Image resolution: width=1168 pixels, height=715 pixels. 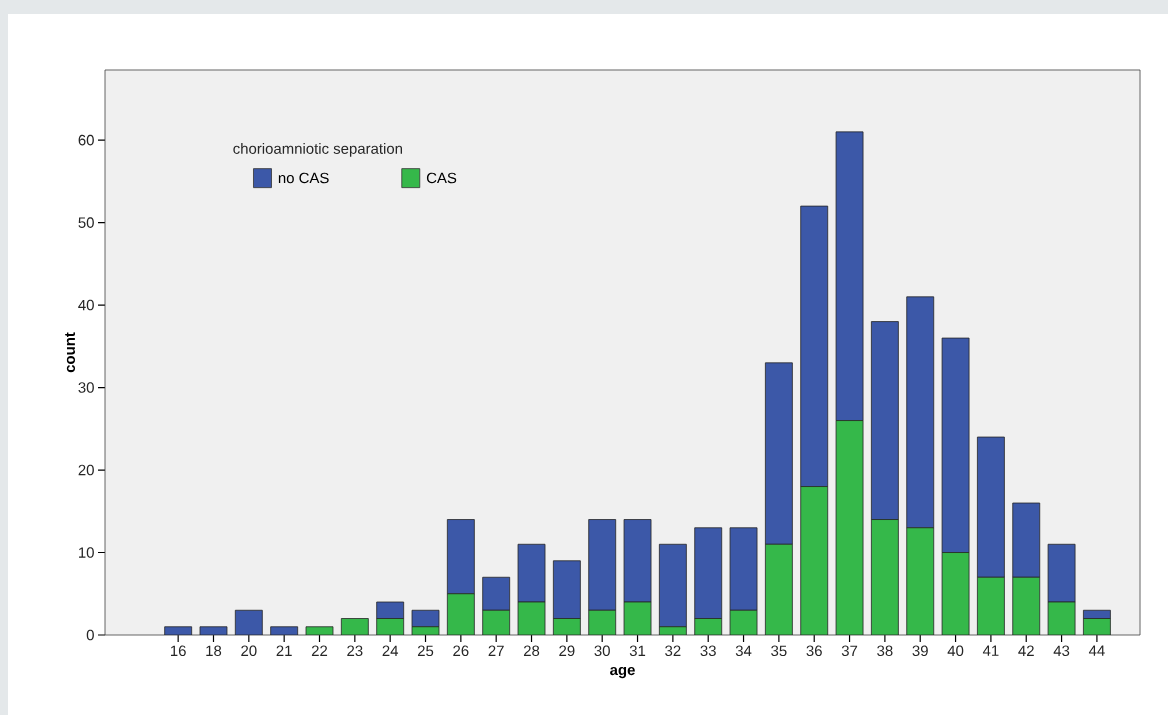 What do you see at coordinates (849, 651) in the screenshot?
I see `x-tick-label: 37` at bounding box center [849, 651].